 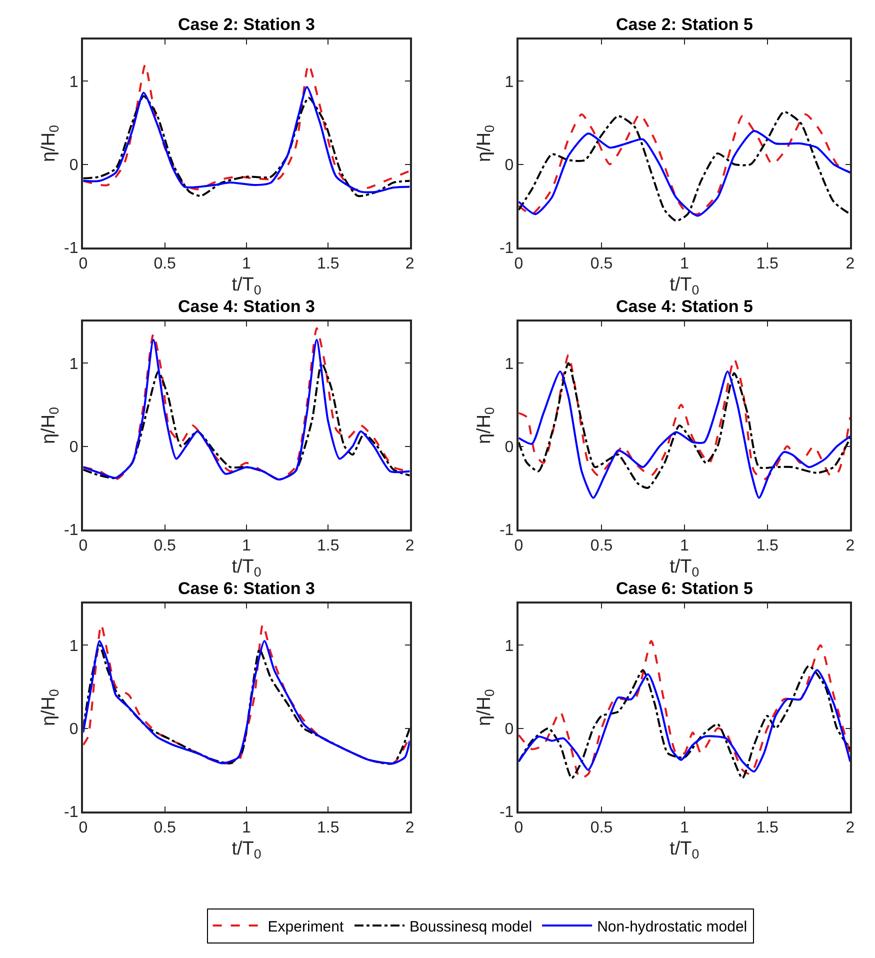 I want to click on legend-label: Boussinesq model, so click(x=470, y=927).